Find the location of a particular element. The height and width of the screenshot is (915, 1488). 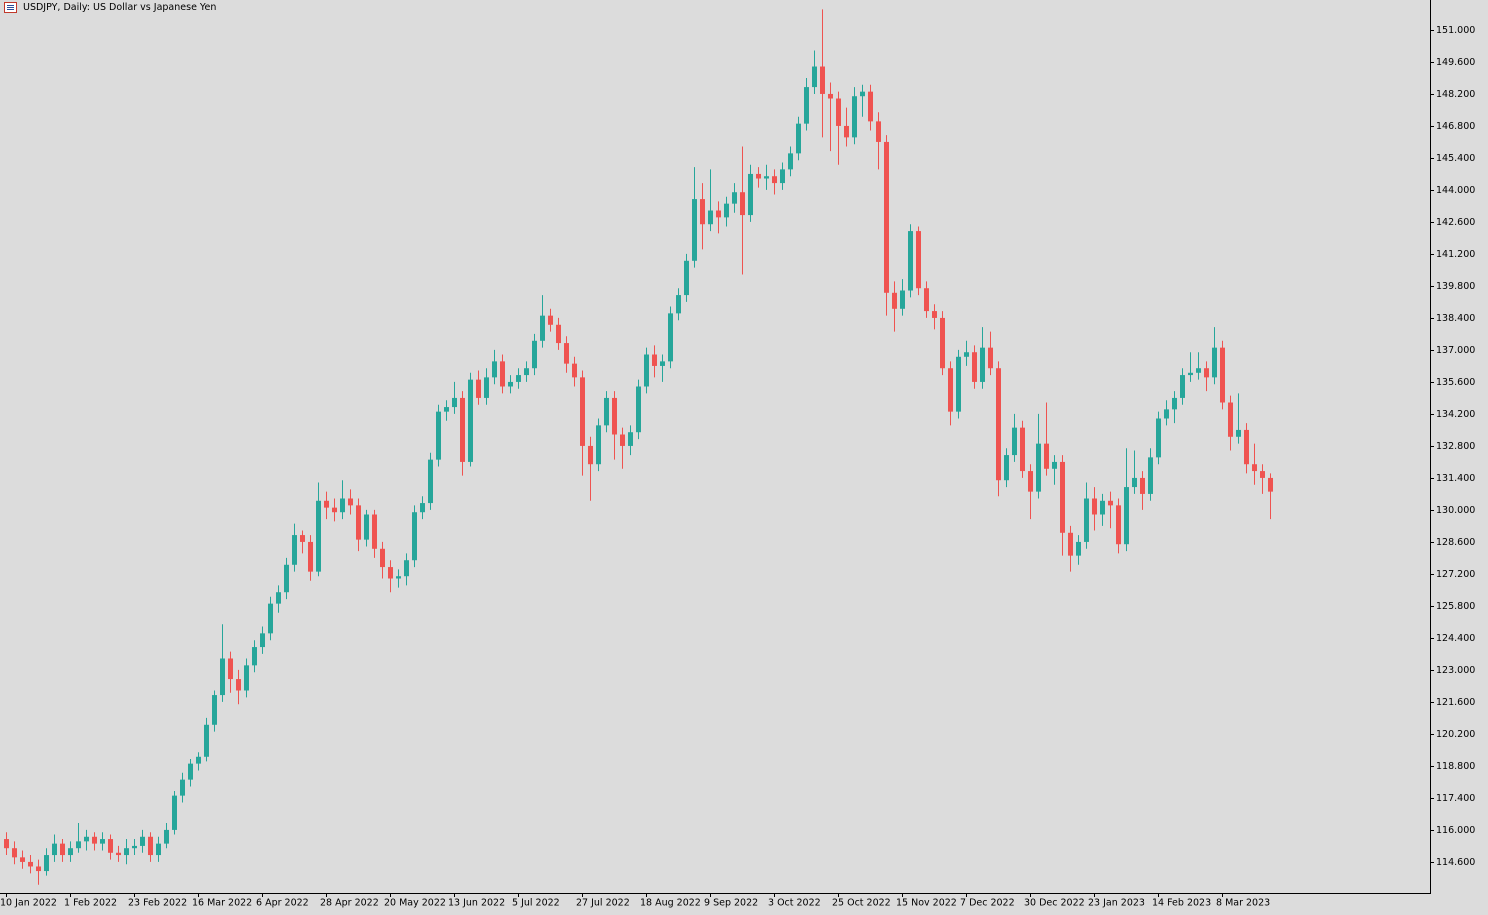

x-tick-label: 8 Mar 2023 is located at coordinates (1243, 903).